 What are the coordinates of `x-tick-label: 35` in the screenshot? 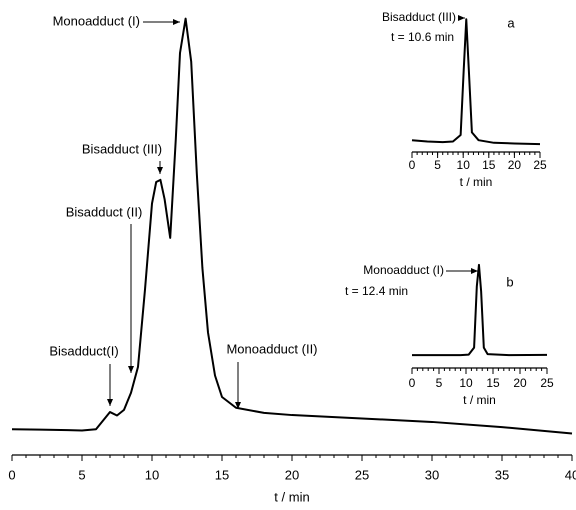 It's located at (502, 474).